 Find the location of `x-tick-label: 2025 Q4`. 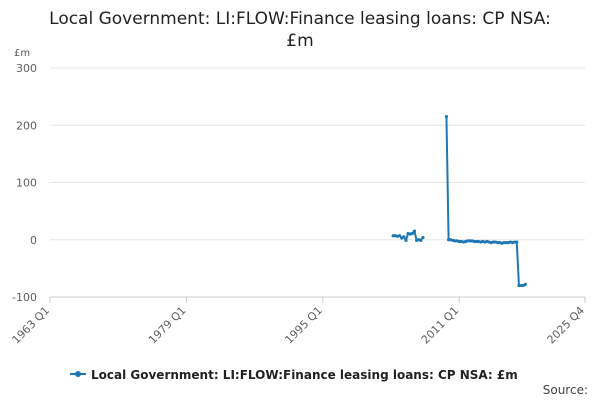

x-tick-label: 2025 Q4 is located at coordinates (566, 325).